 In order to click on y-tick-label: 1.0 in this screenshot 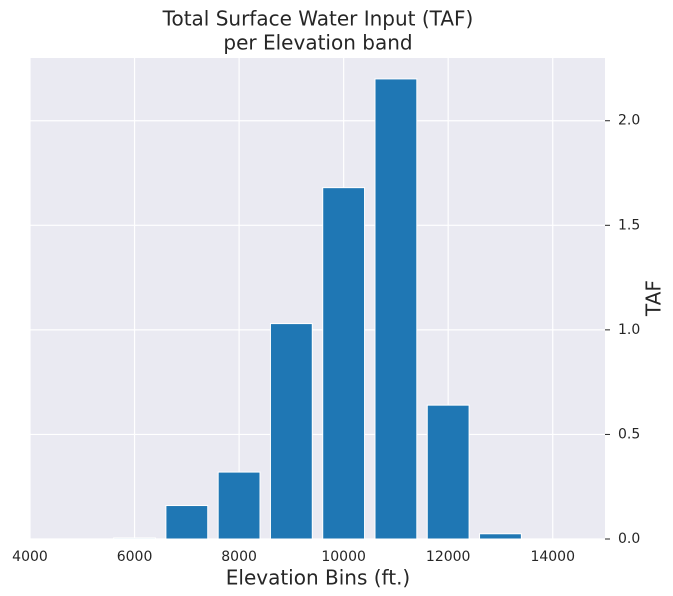, I will do `click(629, 330)`.